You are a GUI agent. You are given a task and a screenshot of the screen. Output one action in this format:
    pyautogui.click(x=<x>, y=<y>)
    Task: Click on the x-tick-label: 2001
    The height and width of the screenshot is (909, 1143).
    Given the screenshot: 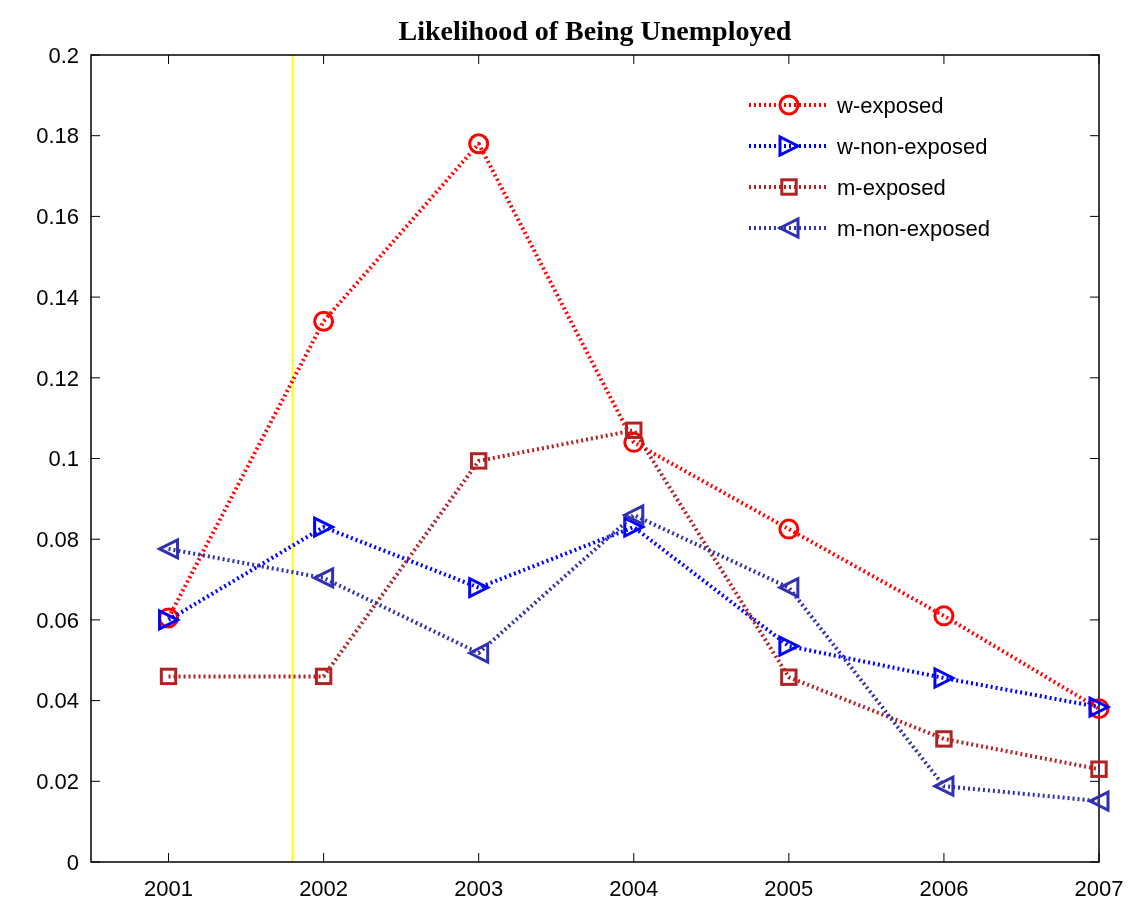 What is the action you would take?
    pyautogui.click(x=169, y=888)
    